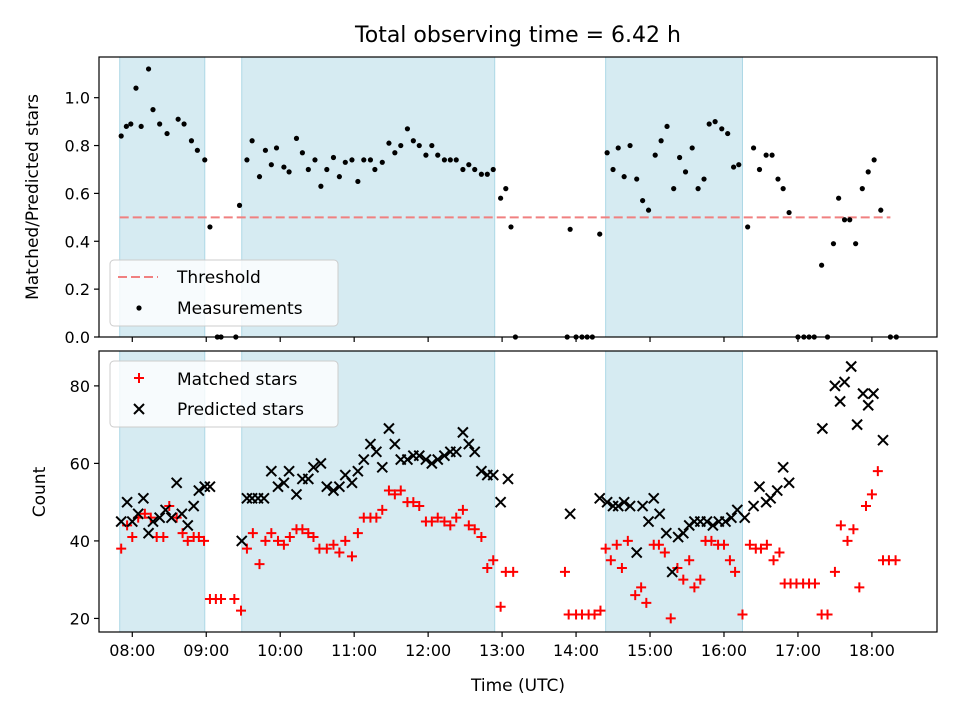 This screenshot has height=720, width=960. Describe the element at coordinates (224, 293) in the screenshot. I see `legend-top: Threshold Measurements` at that location.